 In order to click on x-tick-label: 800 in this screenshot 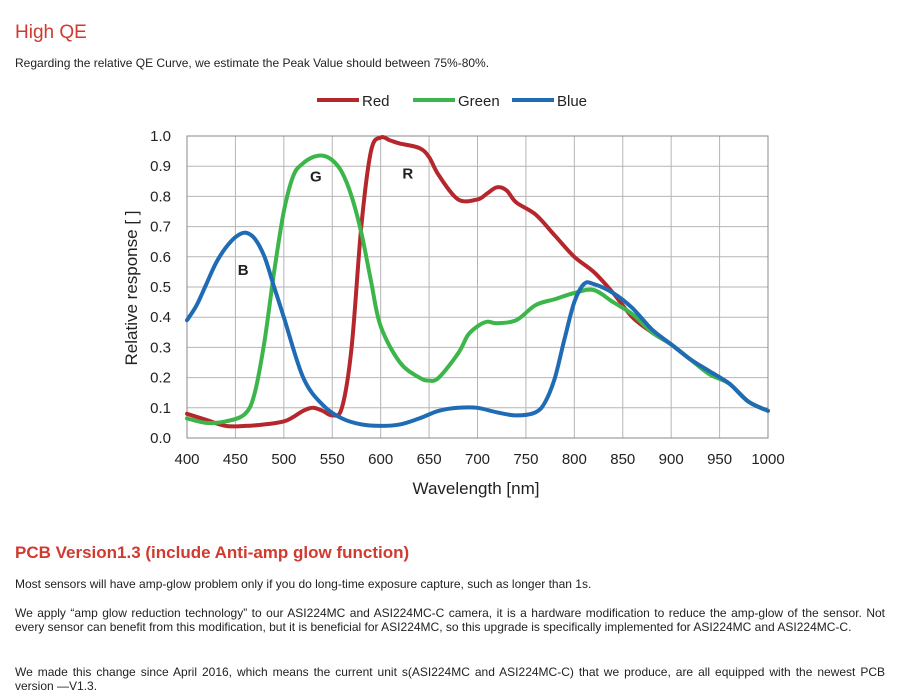, I will do `click(574, 459)`.